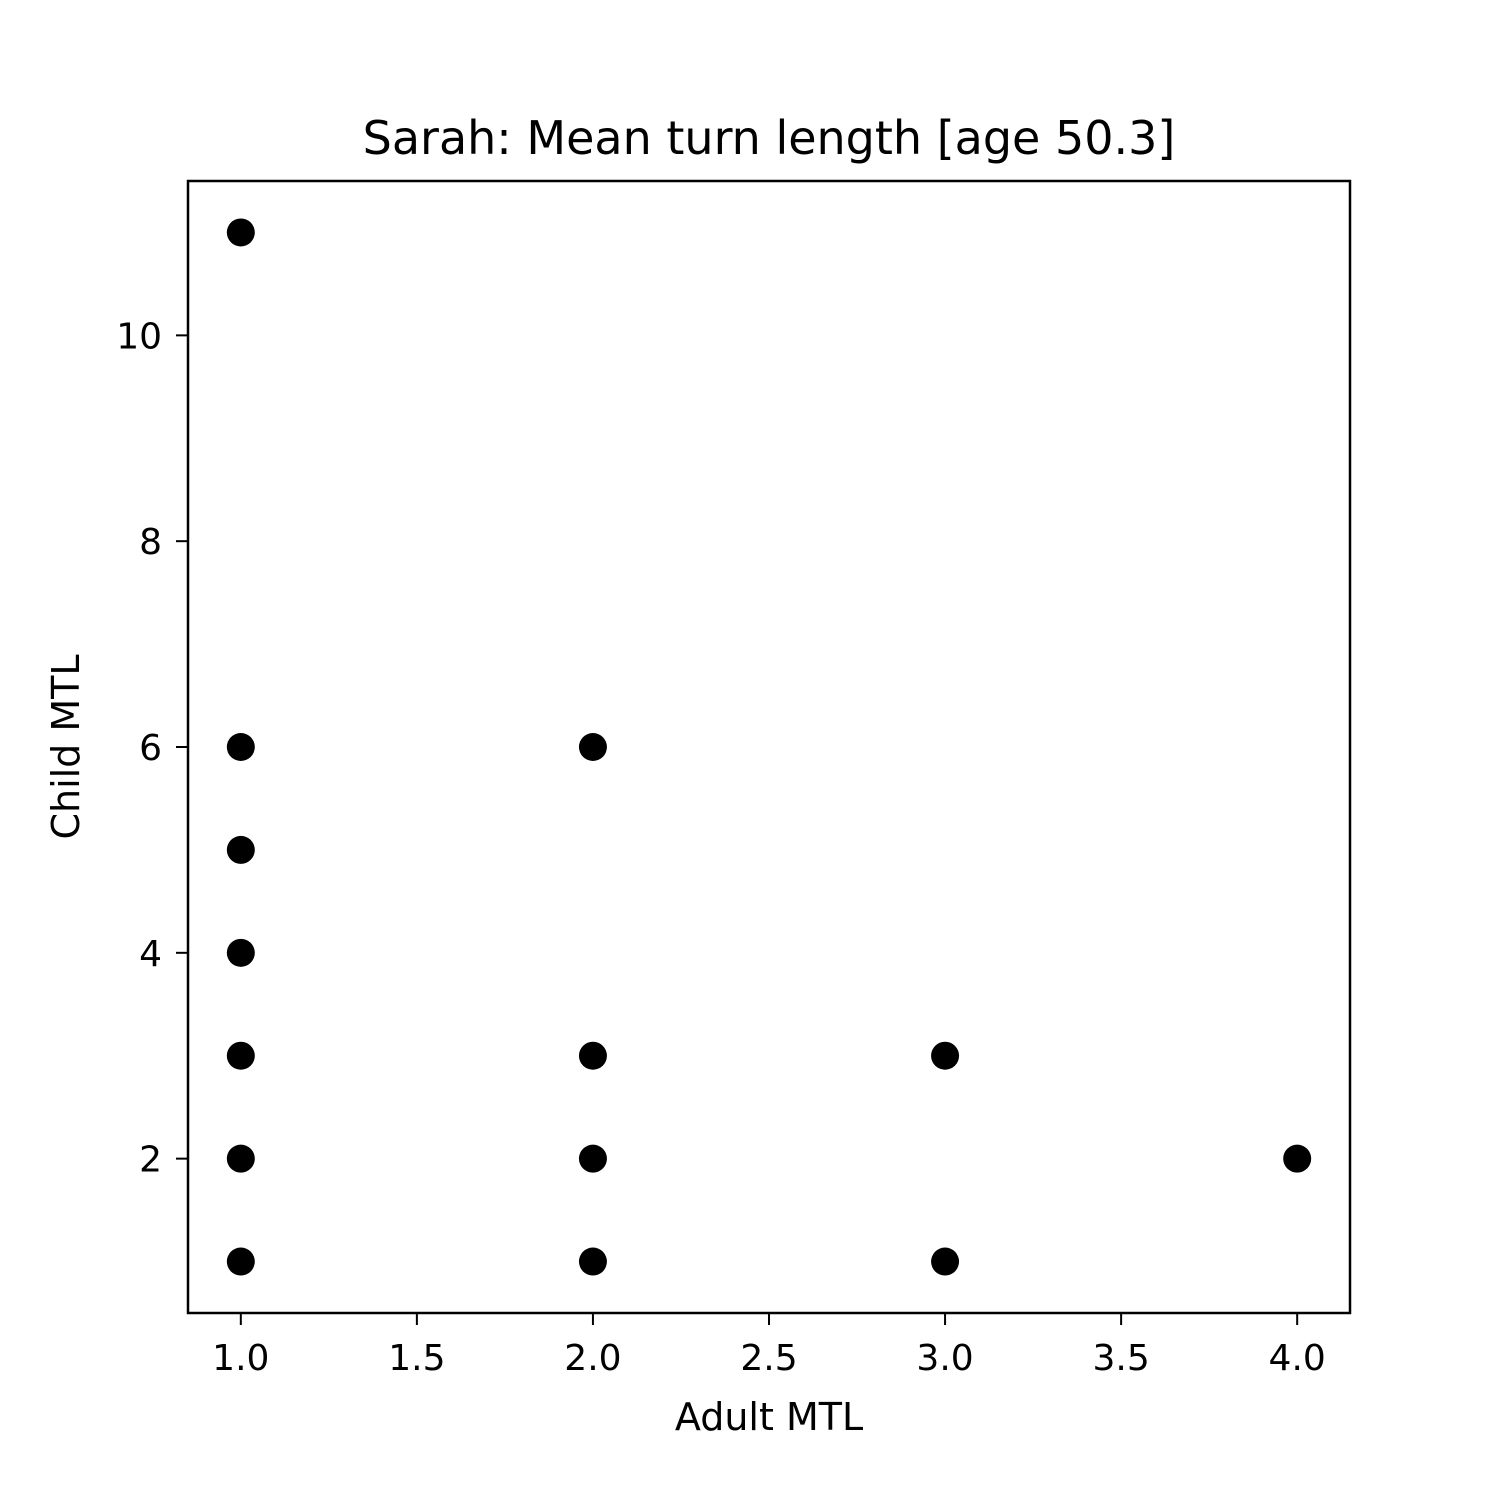 This screenshot has height=1505, width=1500. Describe the element at coordinates (240, 1358) in the screenshot. I see `x-tick-label: 1.0` at that location.